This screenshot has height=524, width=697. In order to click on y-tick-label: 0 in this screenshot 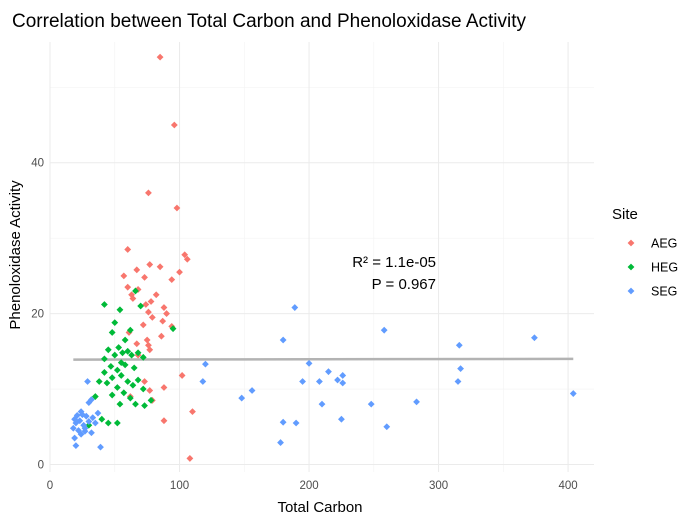, I will do `click(41, 465)`.